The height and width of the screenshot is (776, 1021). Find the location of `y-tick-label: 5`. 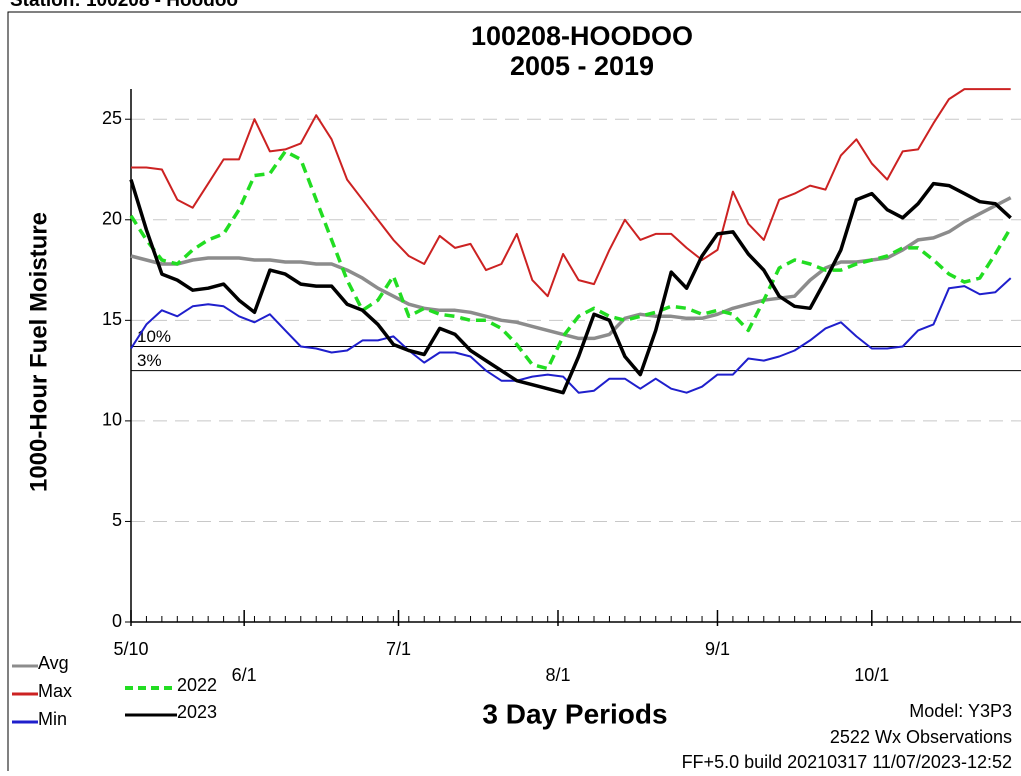

y-tick-label: 5 is located at coordinates (117, 520).